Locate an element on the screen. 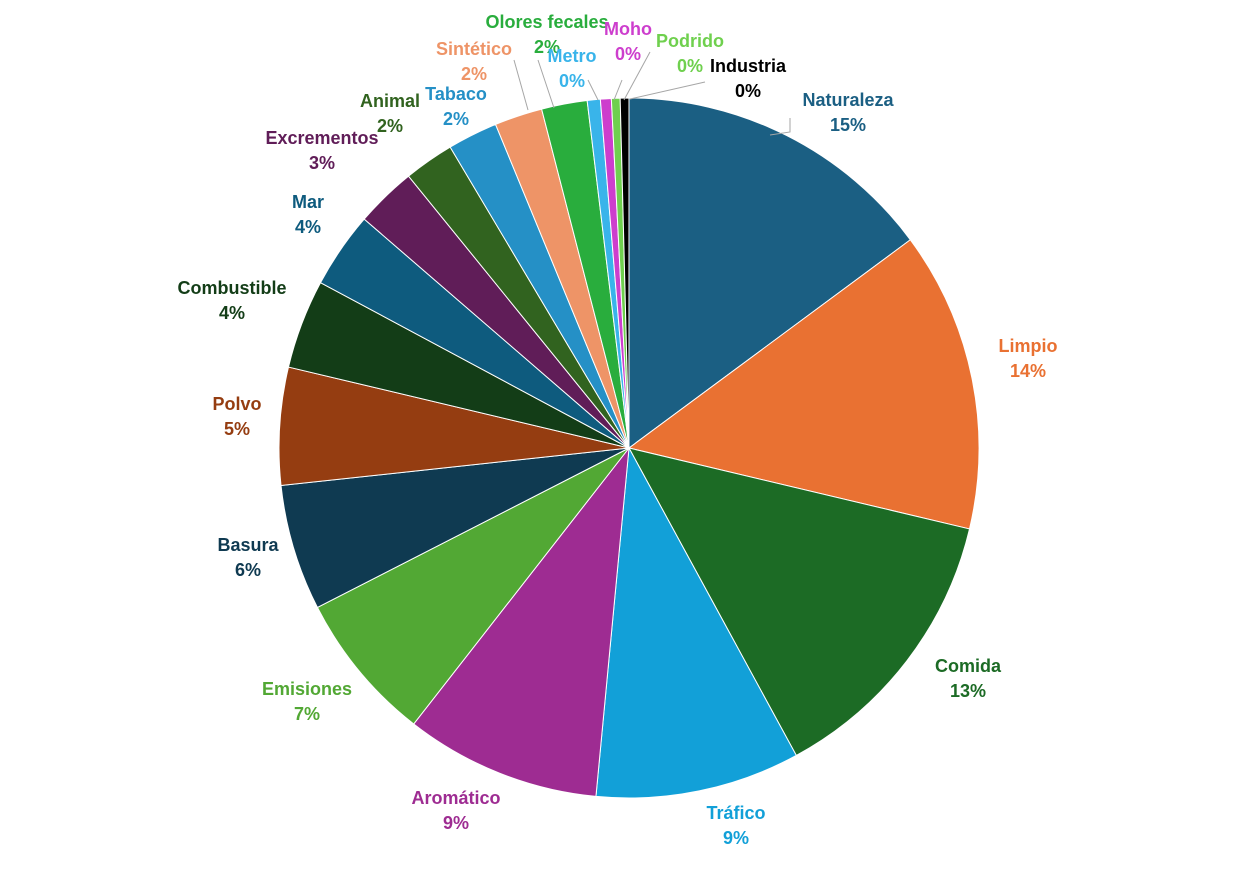 The height and width of the screenshot is (874, 1233). label-basura: Basura 6% is located at coordinates (248, 557).